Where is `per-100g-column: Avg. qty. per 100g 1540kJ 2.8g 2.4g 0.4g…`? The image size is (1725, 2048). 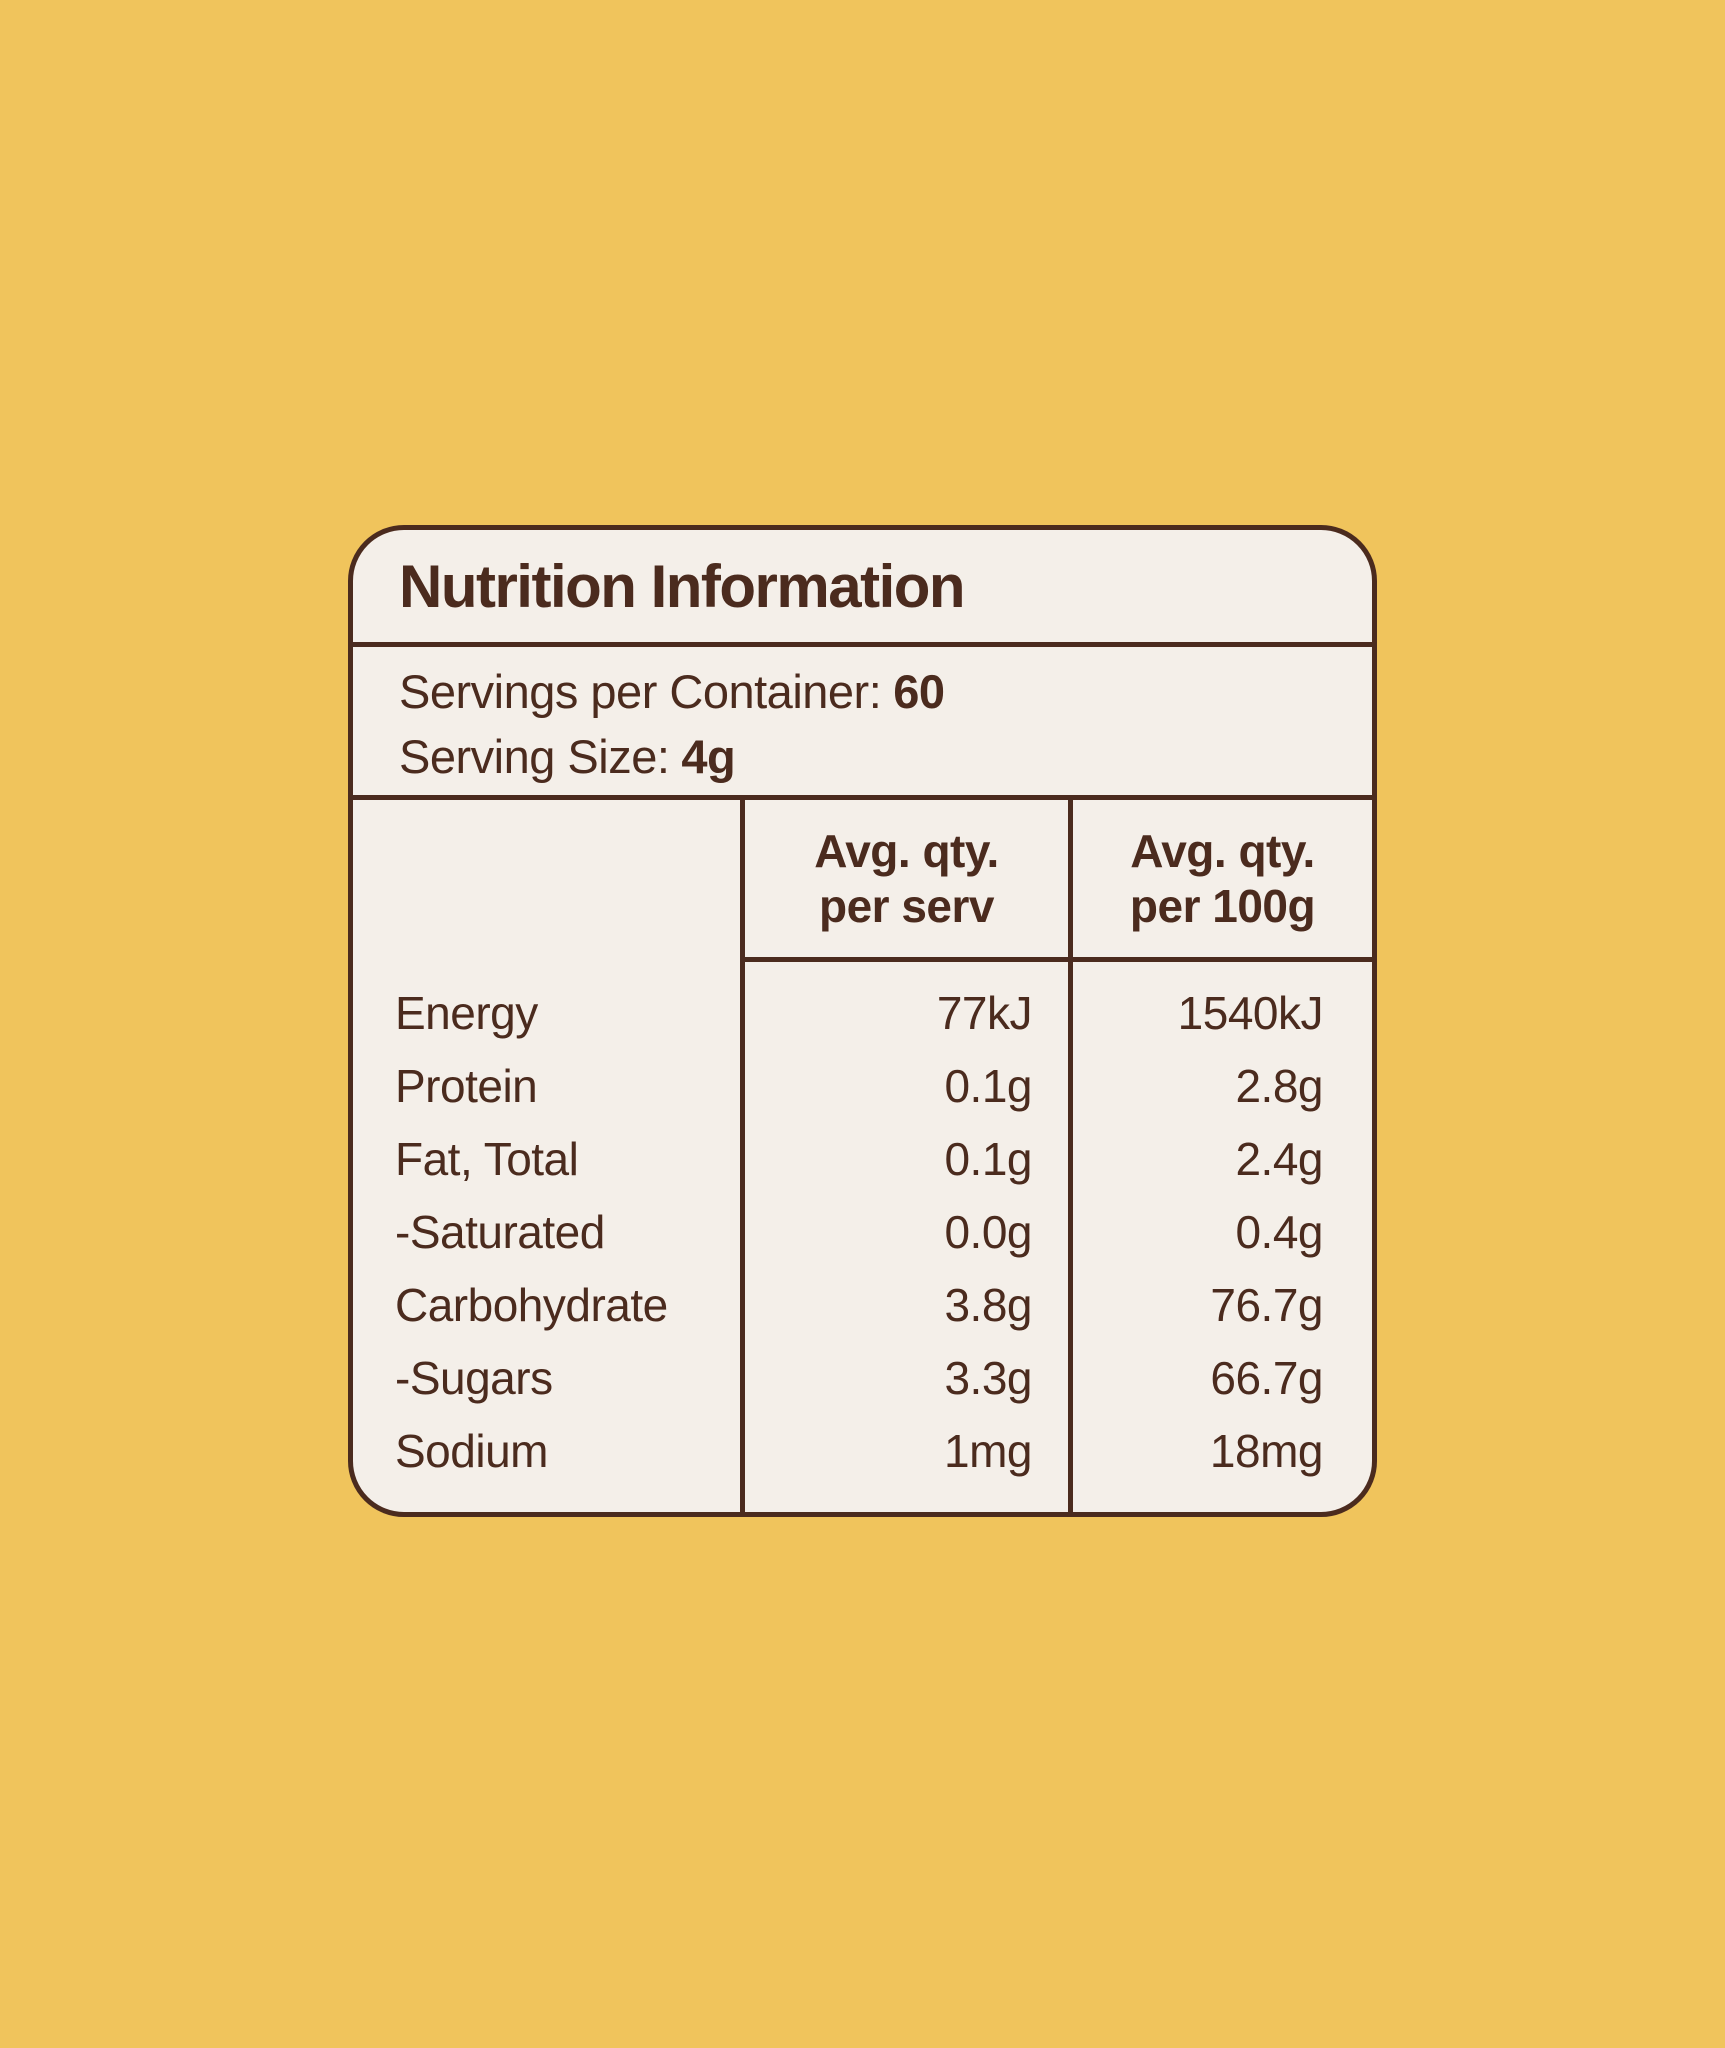
per-100g-column: Avg. qty. per 100g 1540kJ 2.8g 2.4g 0.4g… is located at coordinates (1220, 1156).